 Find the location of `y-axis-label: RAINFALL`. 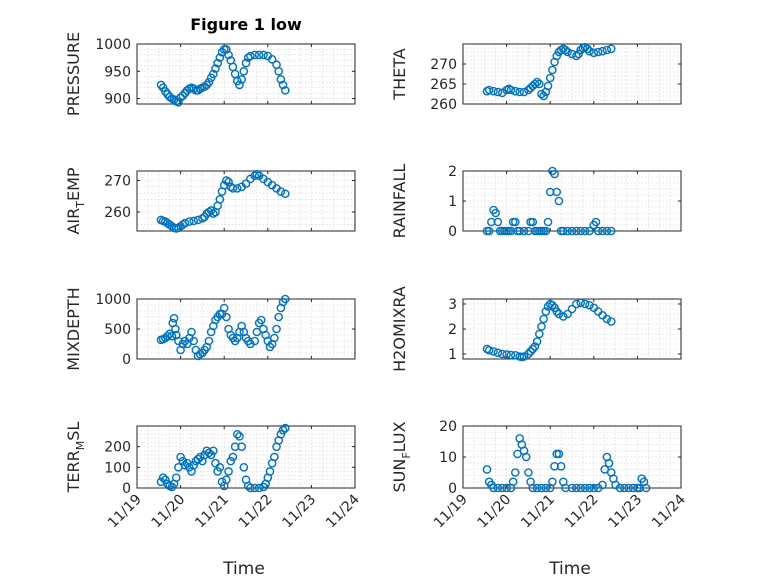

y-axis-label: RAINFALL is located at coordinates (399, 201).